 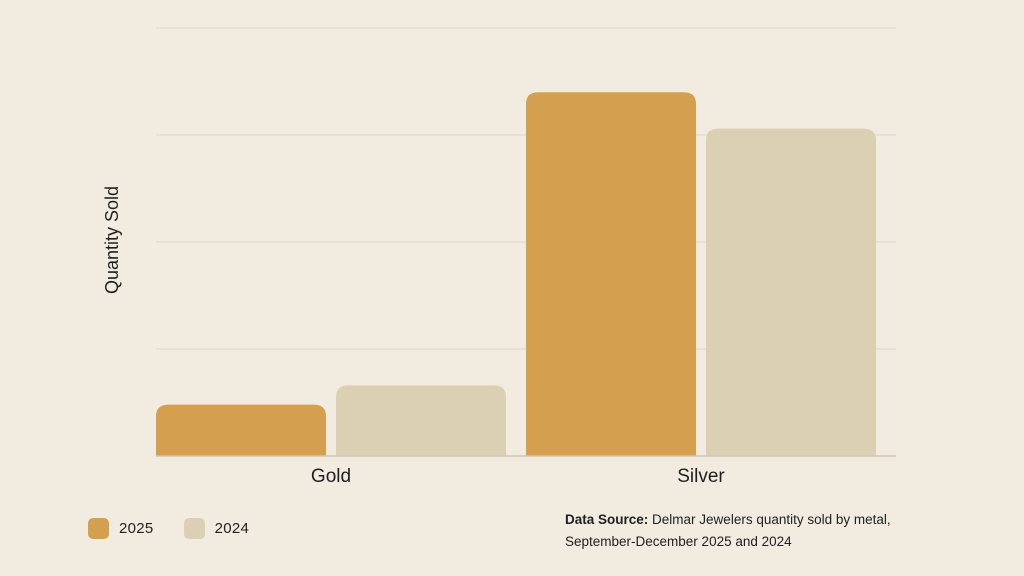 I want to click on legend: 2025 2024, so click(x=183, y=528).